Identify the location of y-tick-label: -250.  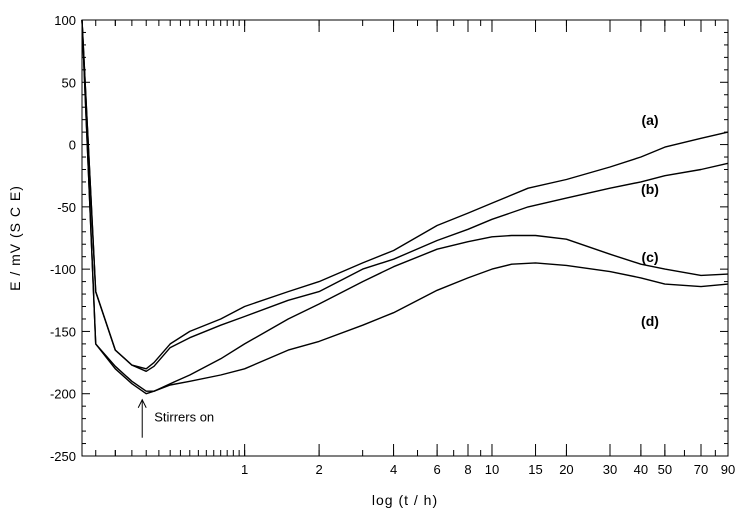
(63, 456).